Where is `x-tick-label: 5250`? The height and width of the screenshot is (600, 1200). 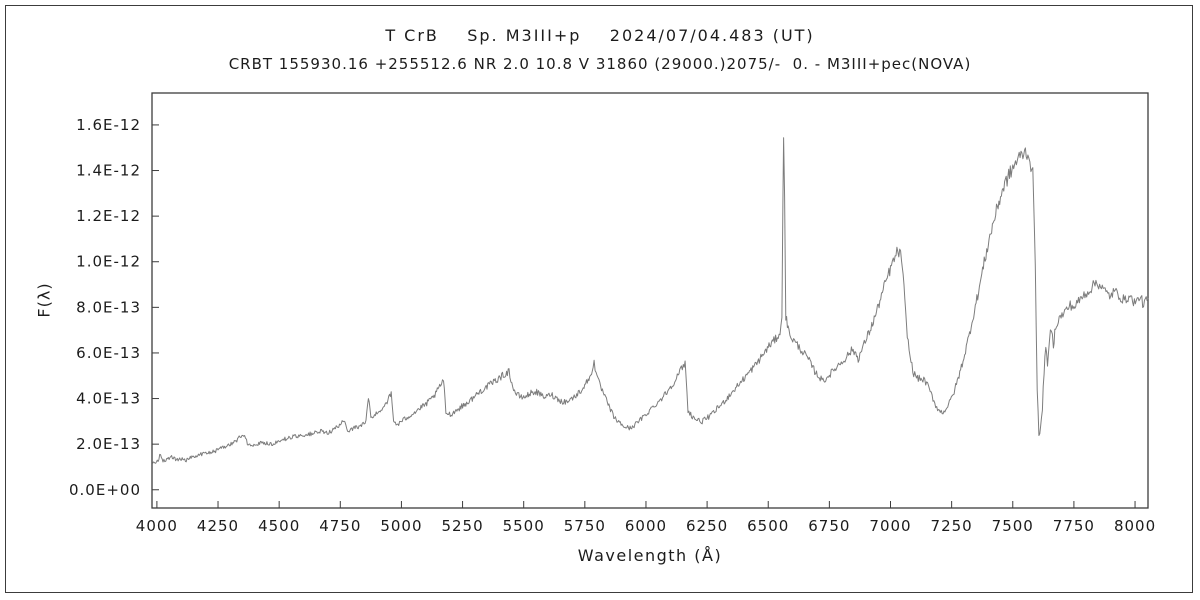
x-tick-label: 5250 is located at coordinates (462, 526).